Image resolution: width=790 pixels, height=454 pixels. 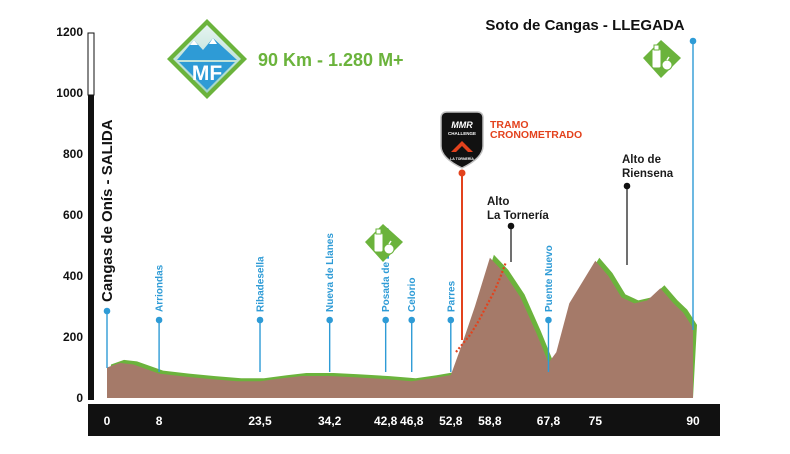 What do you see at coordinates (91, 247) in the screenshot?
I see `y-axis-bar` at bounding box center [91, 247].